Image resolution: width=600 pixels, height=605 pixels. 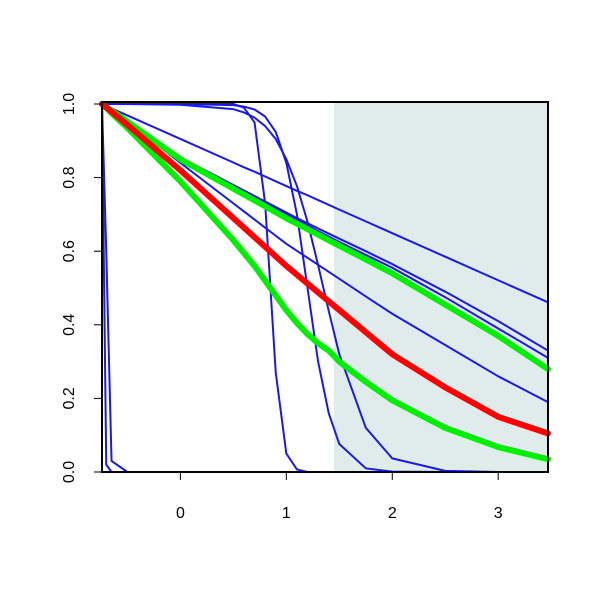 What do you see at coordinates (286, 513) in the screenshot?
I see `x-tick-label: 1` at bounding box center [286, 513].